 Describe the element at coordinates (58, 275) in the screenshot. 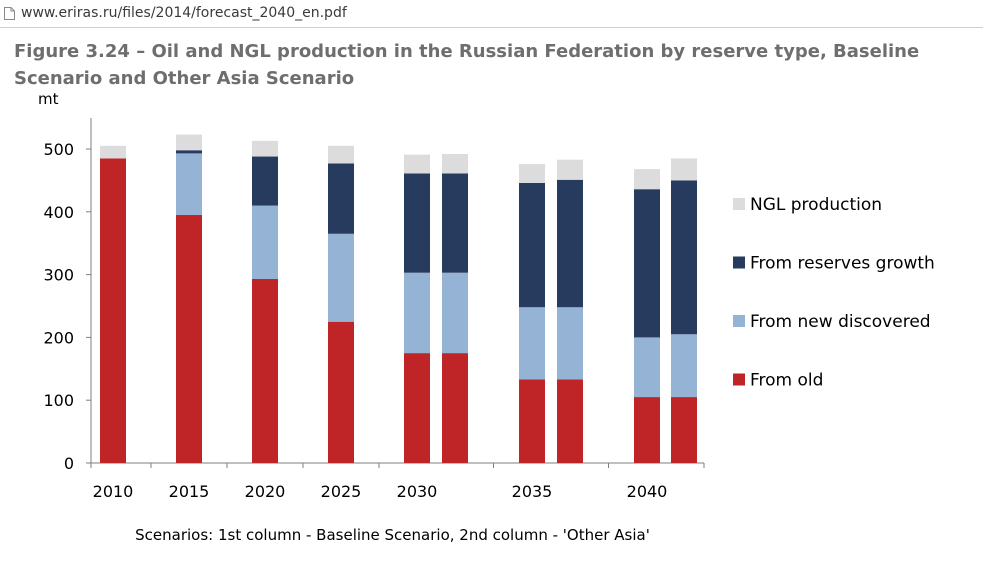

I see `y-tick-label: 300` at that location.